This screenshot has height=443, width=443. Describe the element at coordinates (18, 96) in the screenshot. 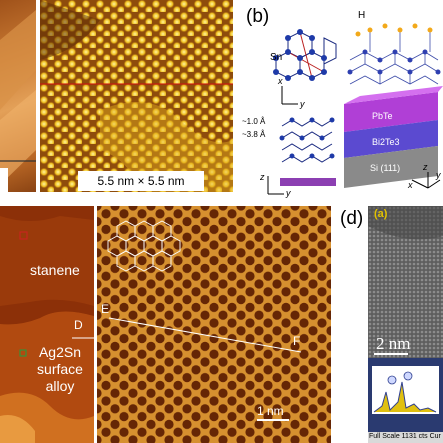

I see `stm-image-left-strip` at that location.